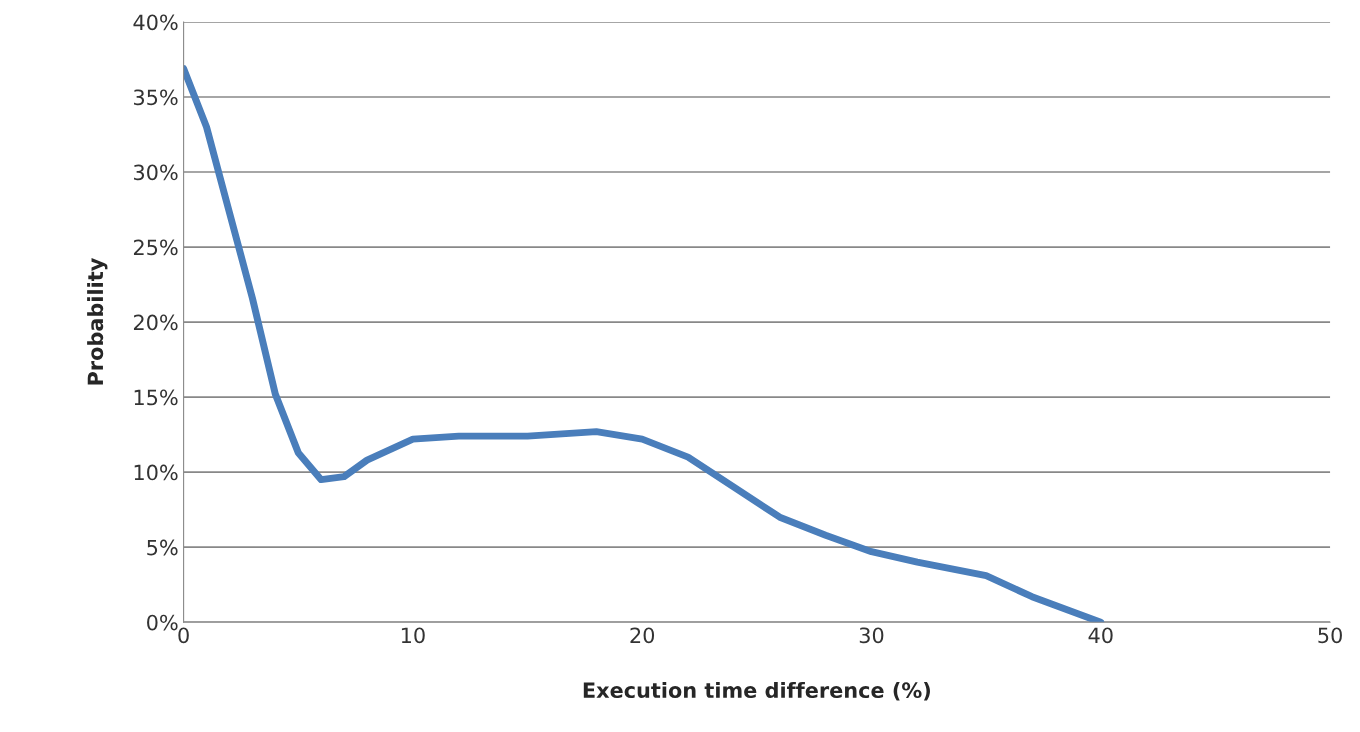 The width and height of the screenshot is (1360, 732). What do you see at coordinates (156, 472) in the screenshot?
I see `y-tick-label: 10%` at bounding box center [156, 472].